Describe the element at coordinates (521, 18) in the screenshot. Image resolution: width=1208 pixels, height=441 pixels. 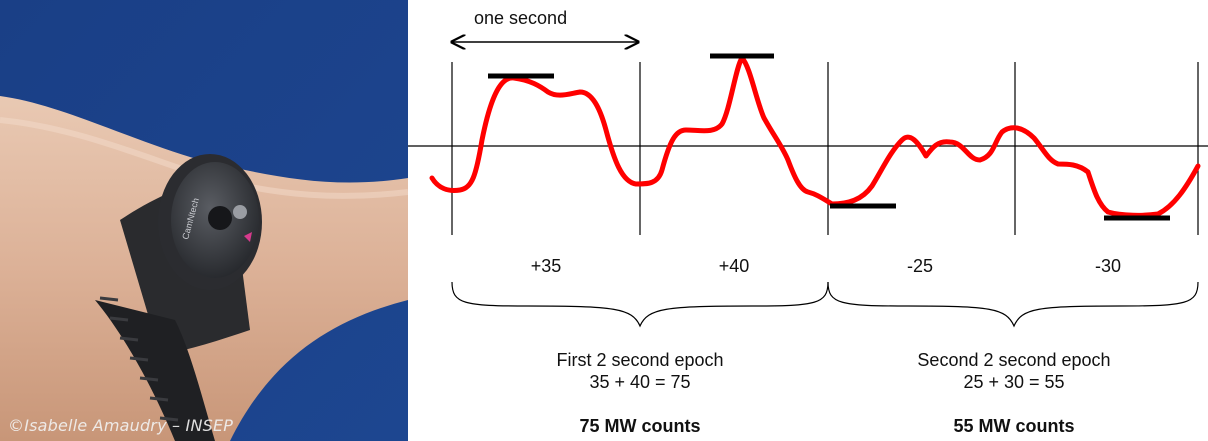
I see `one-second-label: one second` at that location.